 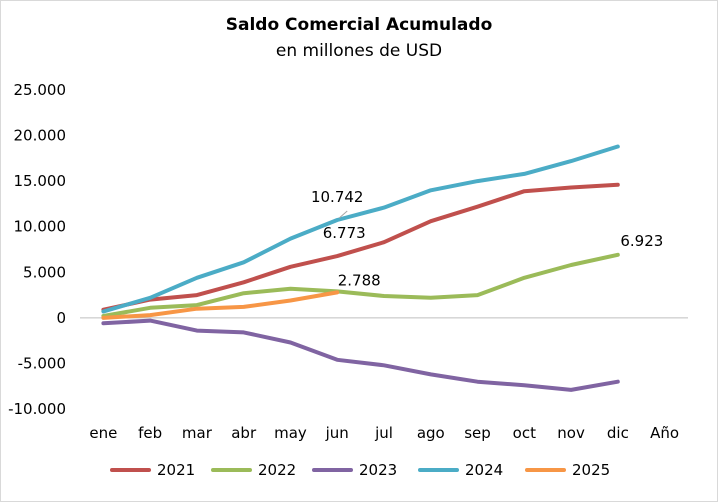 I want to click on x-tick-label: Año, so click(x=664, y=433).